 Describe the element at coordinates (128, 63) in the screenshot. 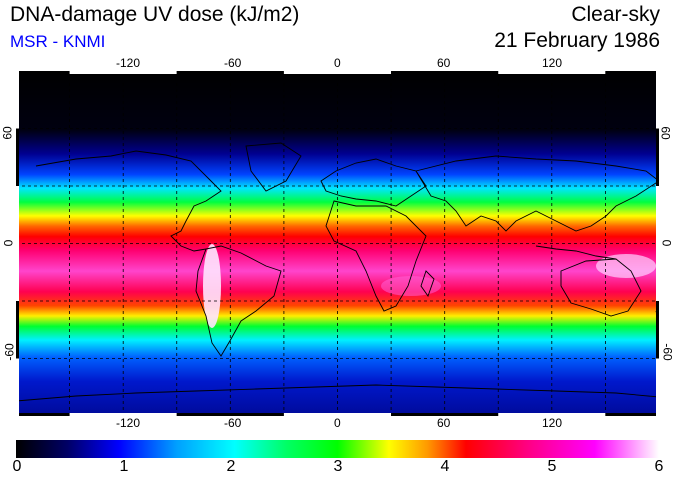

I see `lon-tick-top-minus120: -120` at that location.